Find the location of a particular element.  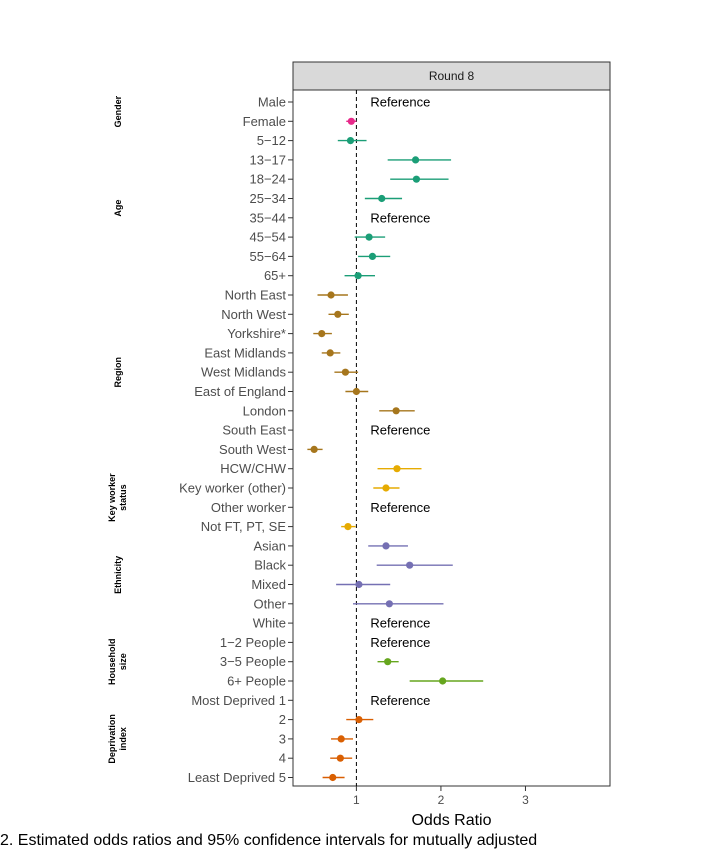

facet-title: Round 8 is located at coordinates (452, 76).